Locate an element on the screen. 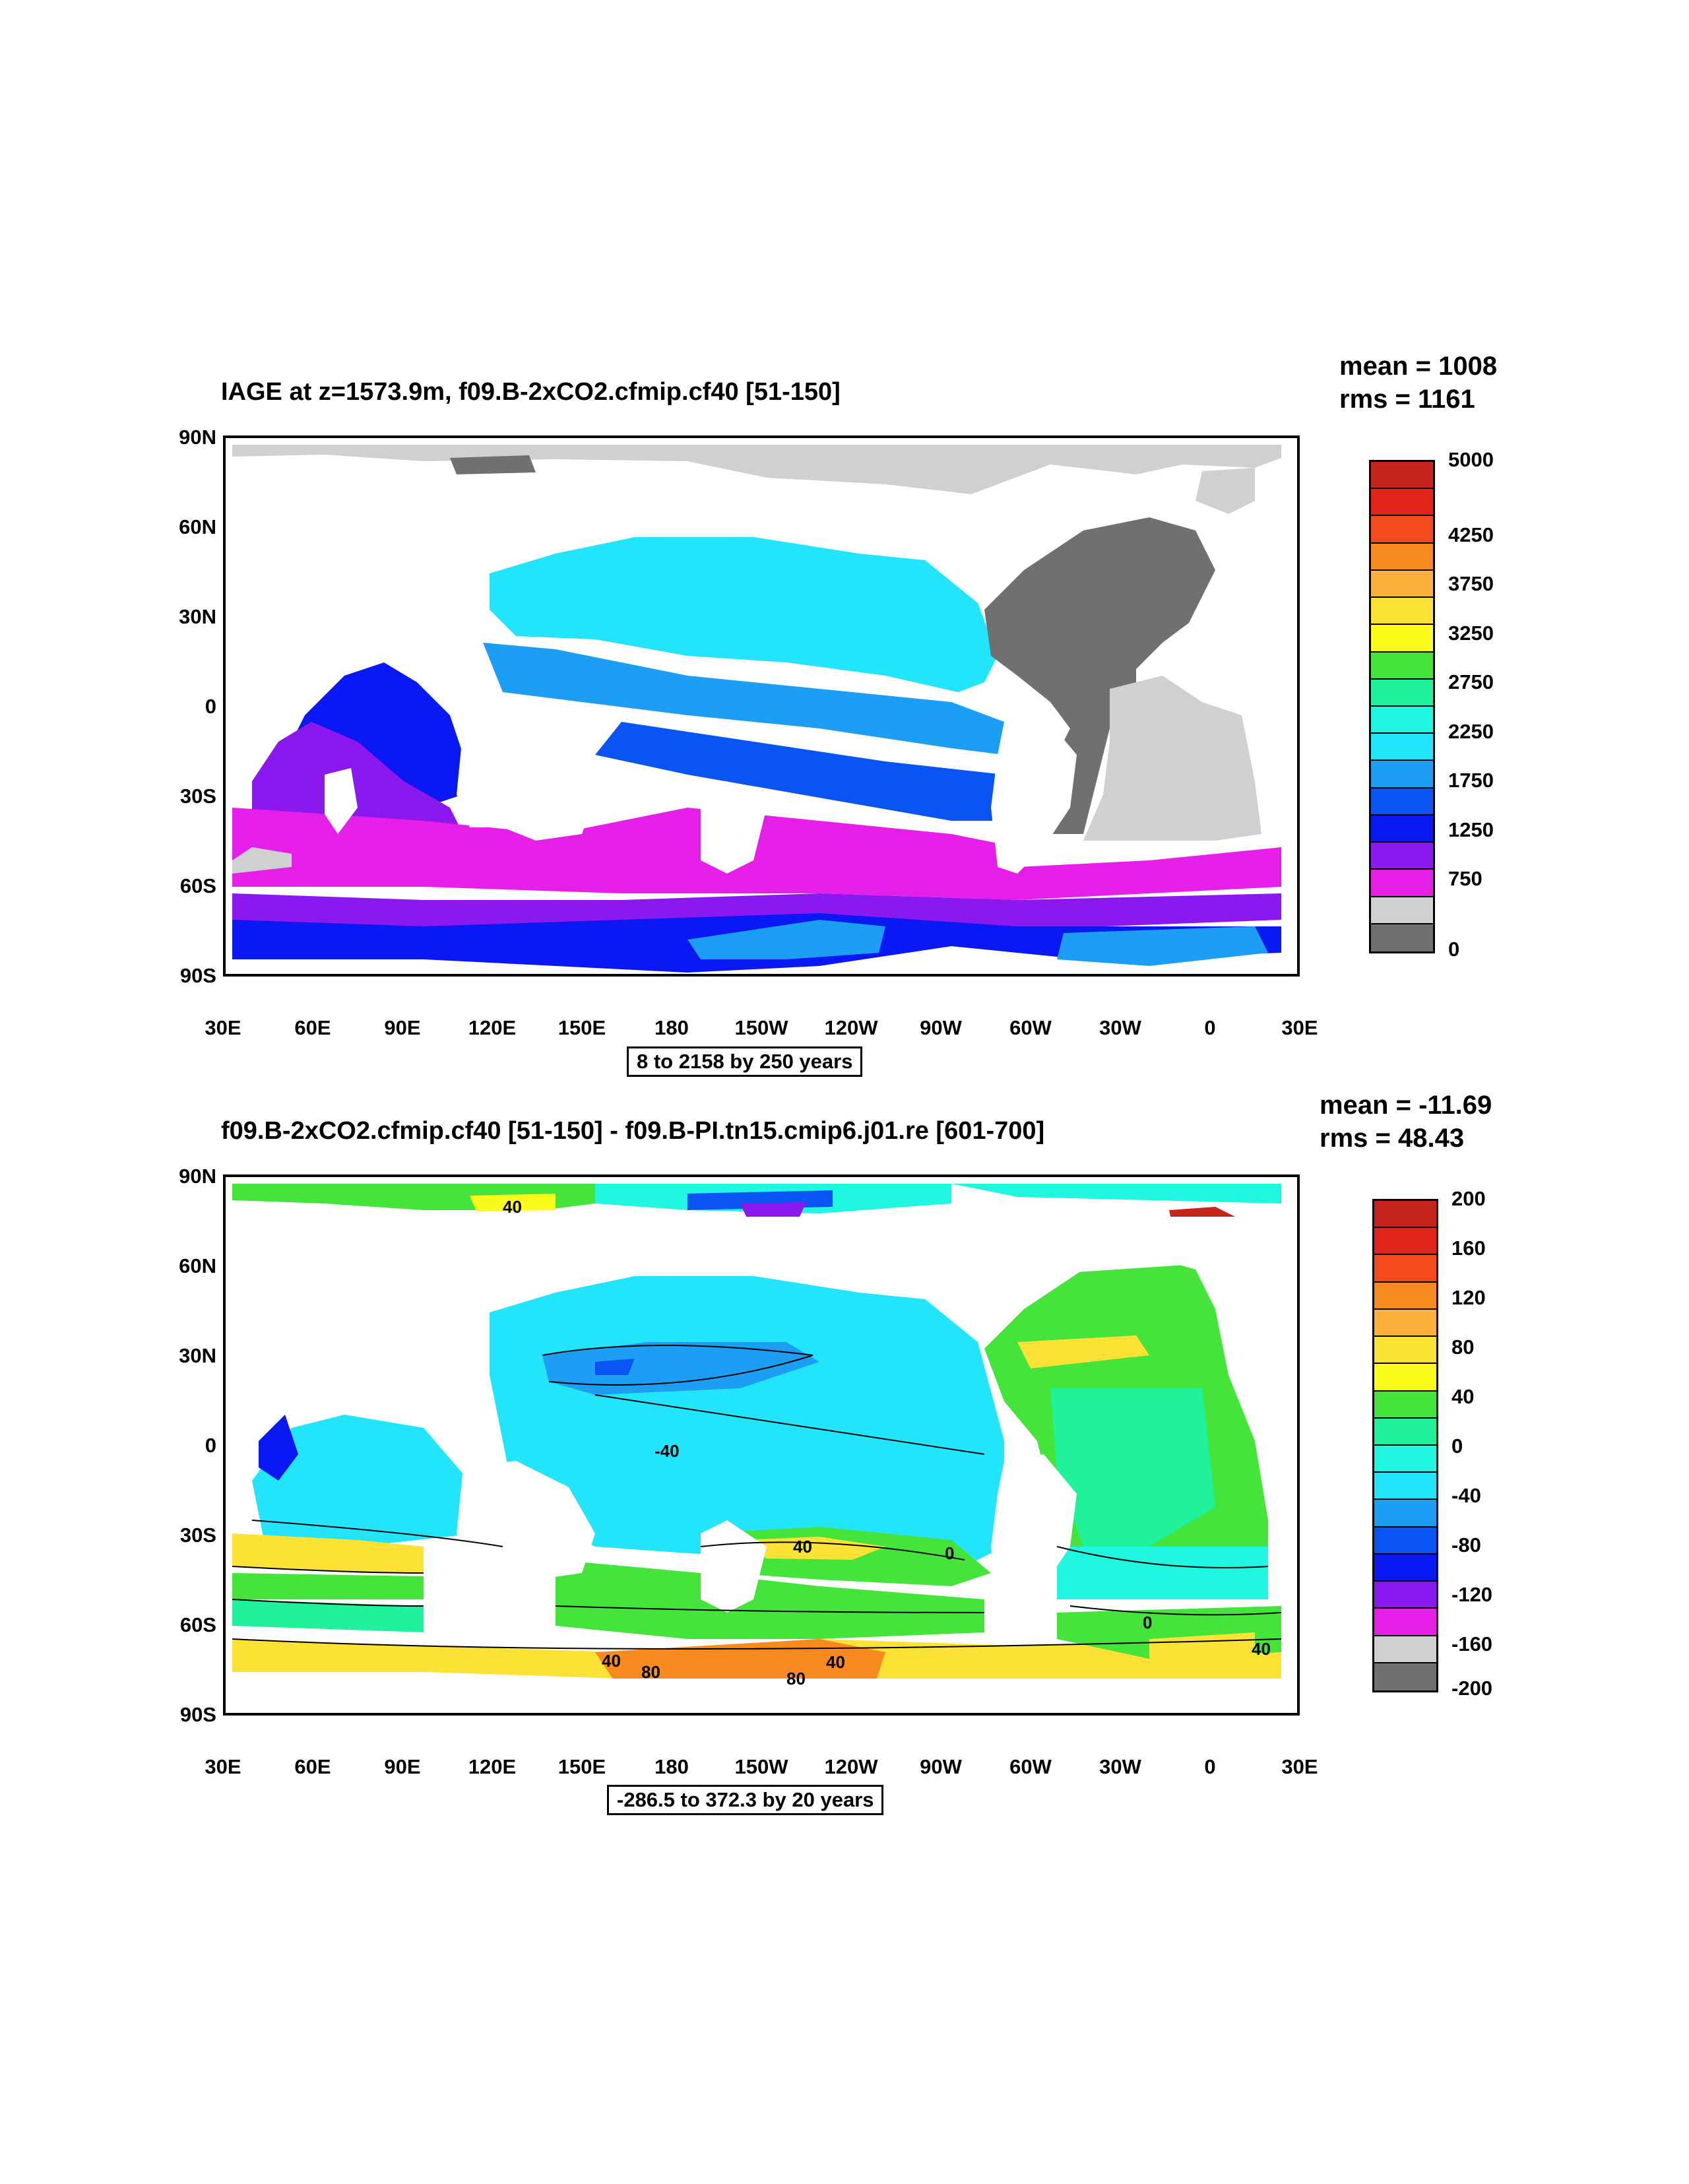 This screenshot has width=1689, height=2184. panel2-xtick: 120E is located at coordinates (492, 1766).